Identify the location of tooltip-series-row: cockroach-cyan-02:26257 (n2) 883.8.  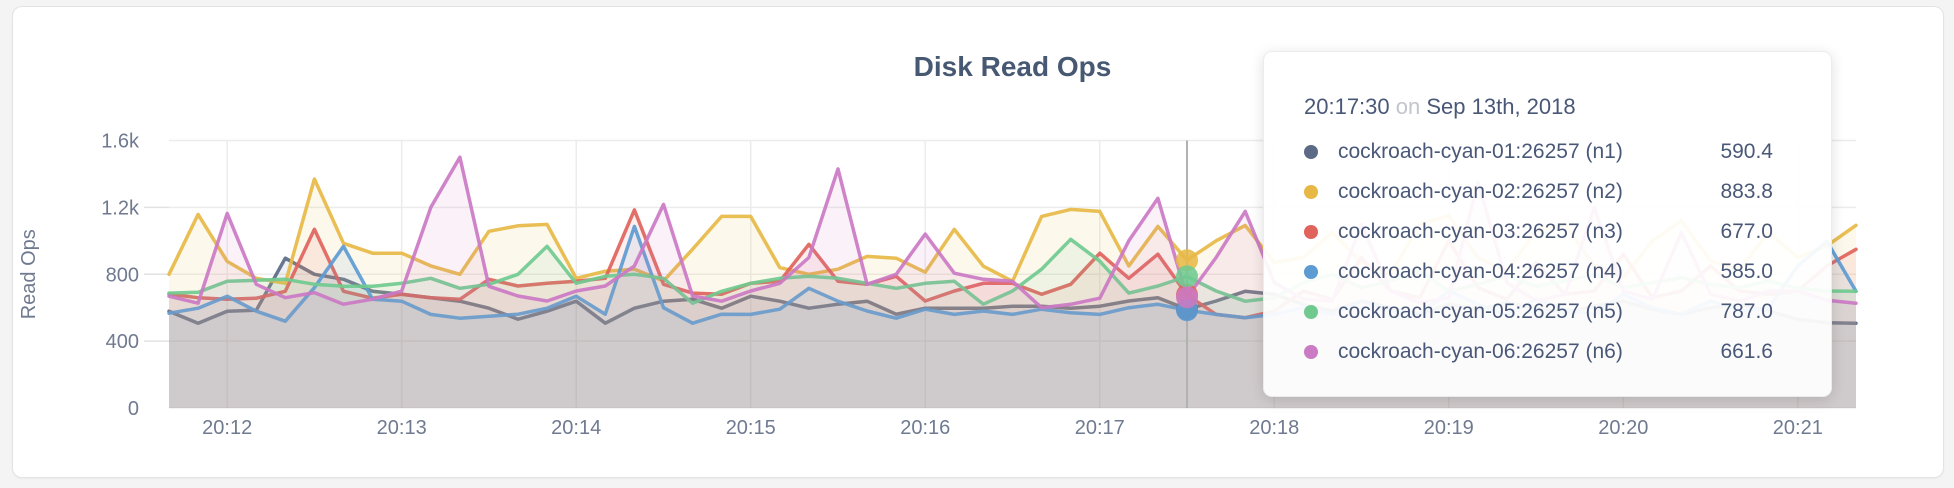
(1538, 192).